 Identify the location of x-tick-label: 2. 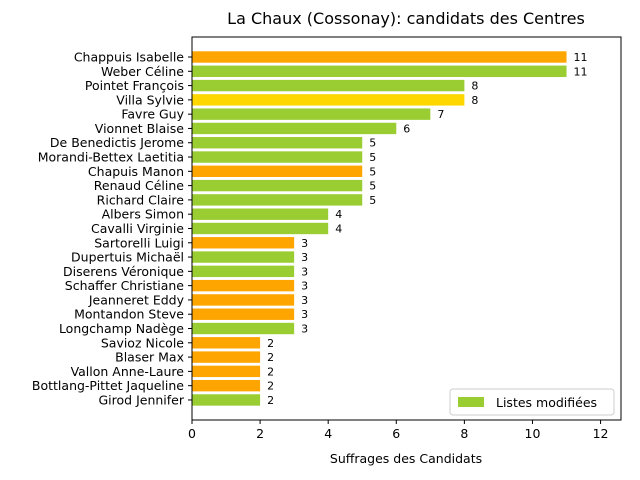
(260, 433).